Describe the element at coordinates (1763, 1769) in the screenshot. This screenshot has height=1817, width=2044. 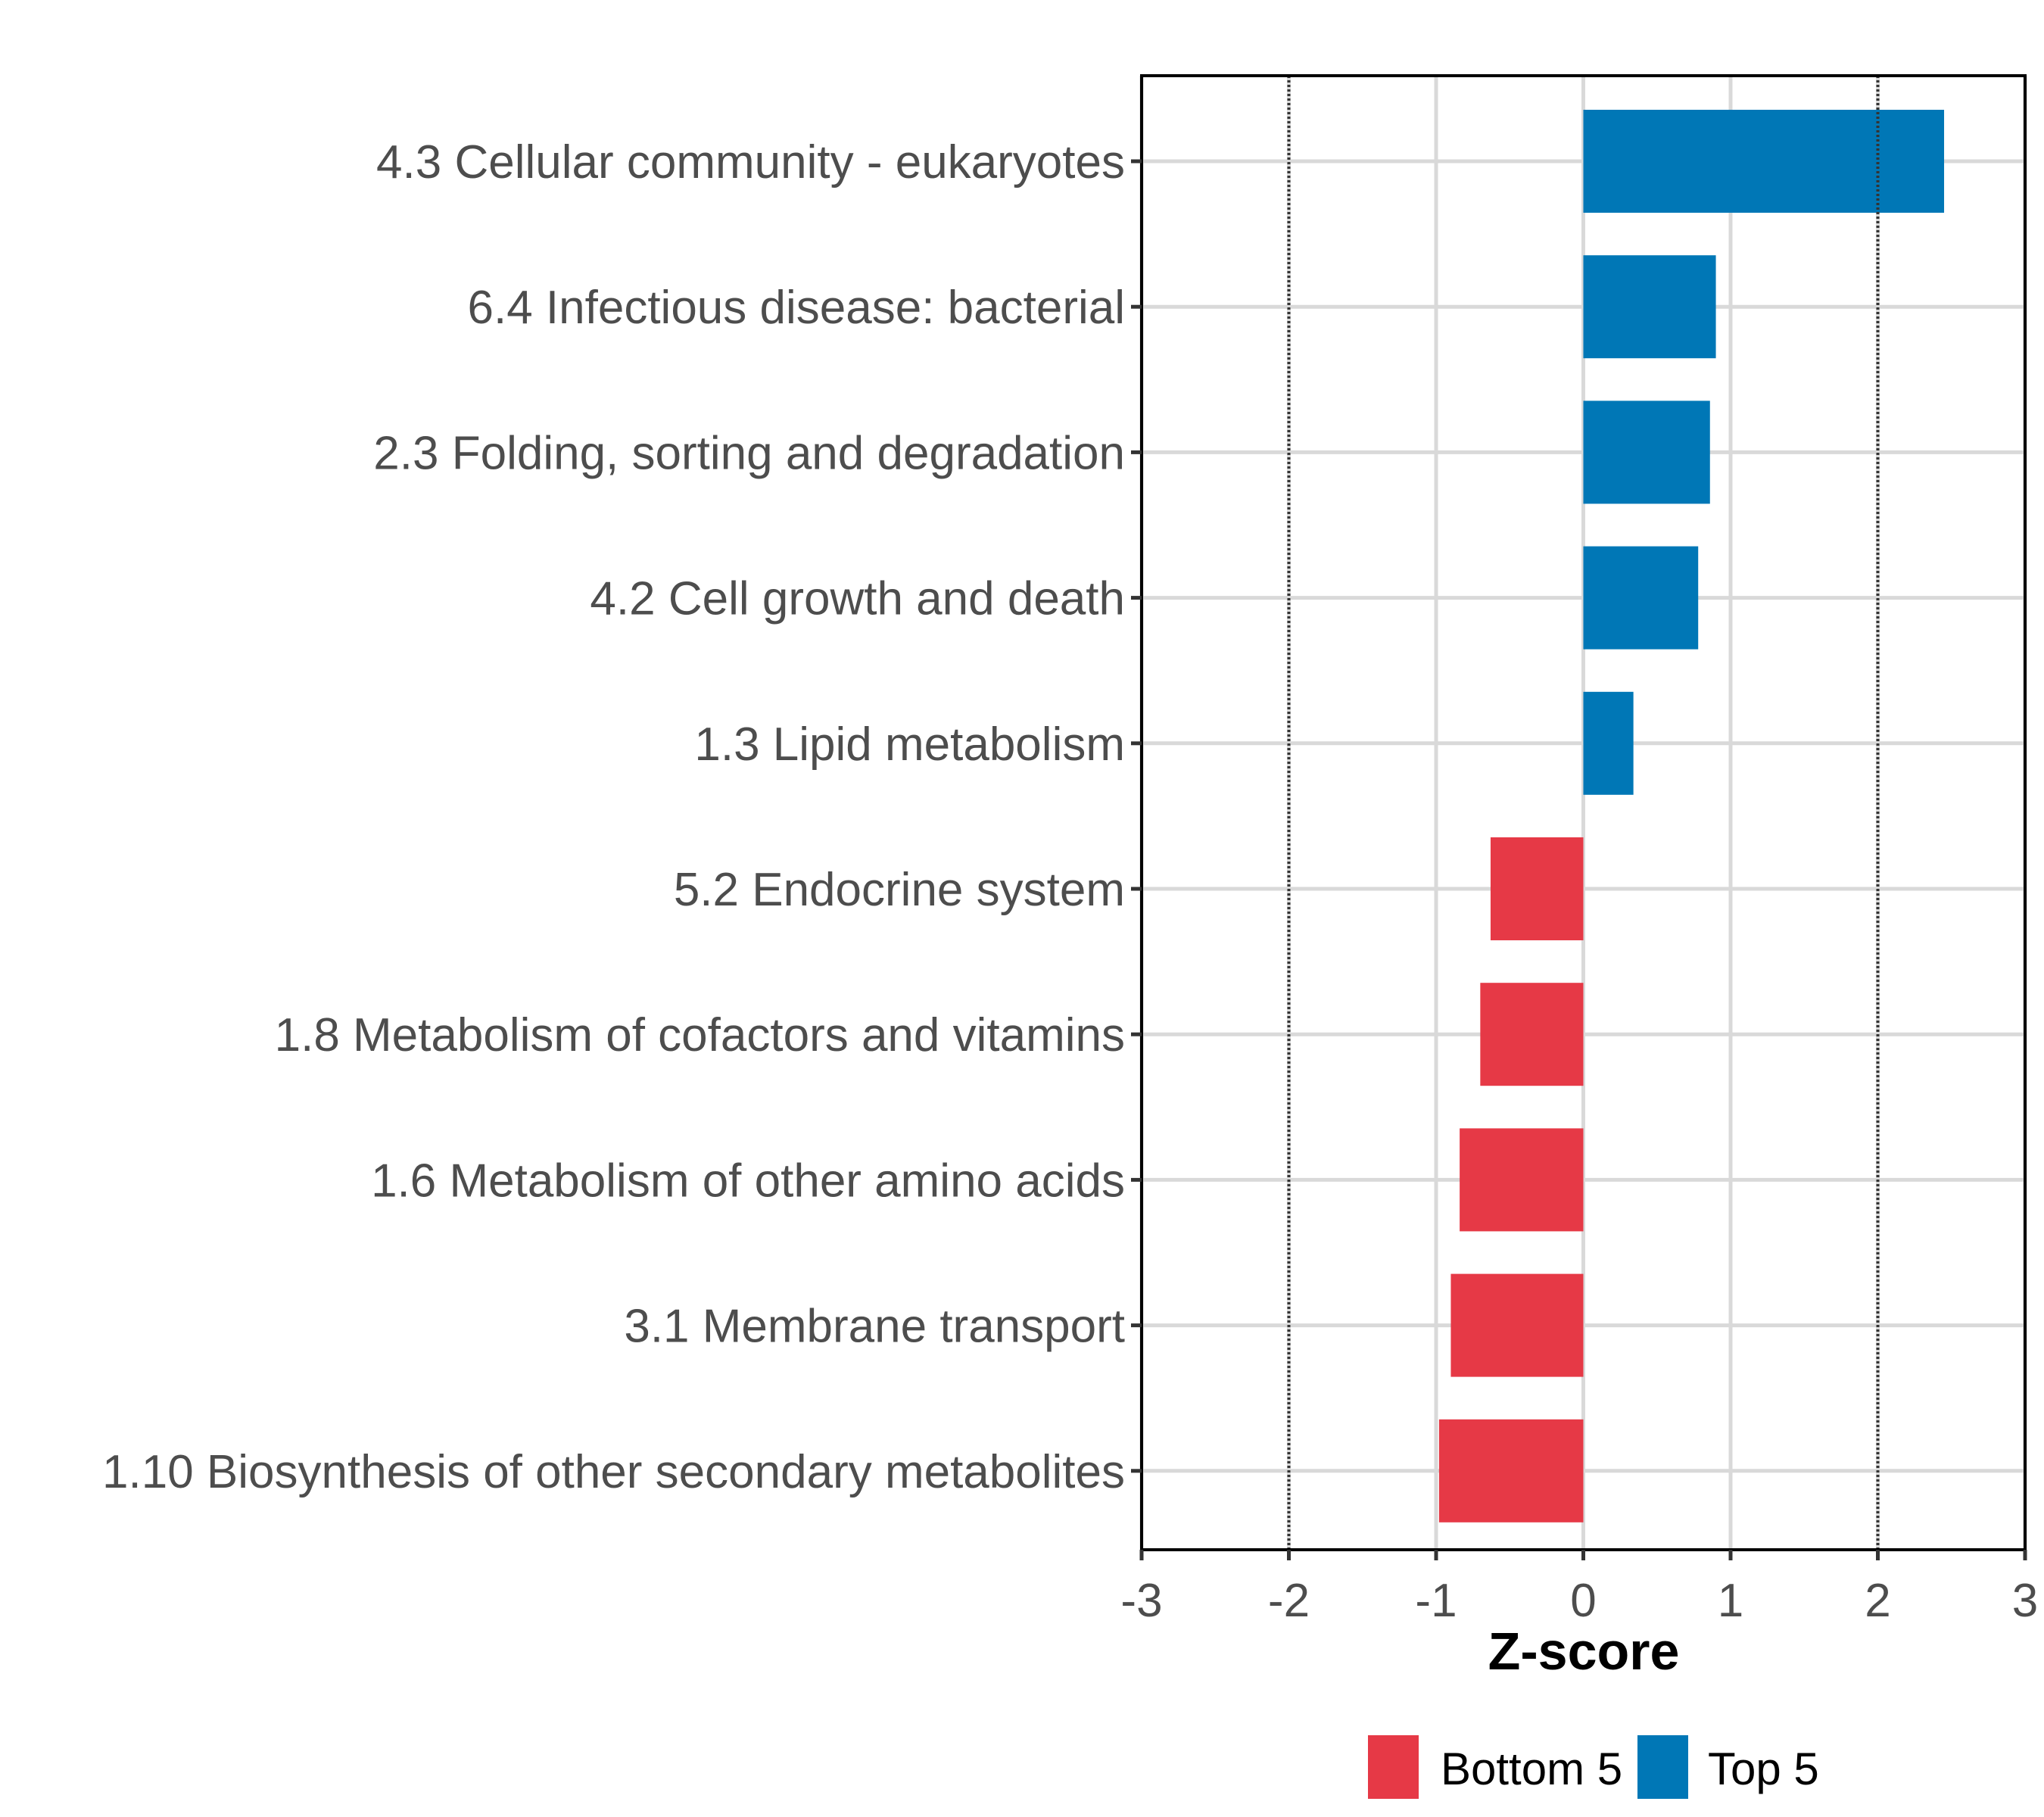
I see `legend-label-top-5: Top 5` at that location.